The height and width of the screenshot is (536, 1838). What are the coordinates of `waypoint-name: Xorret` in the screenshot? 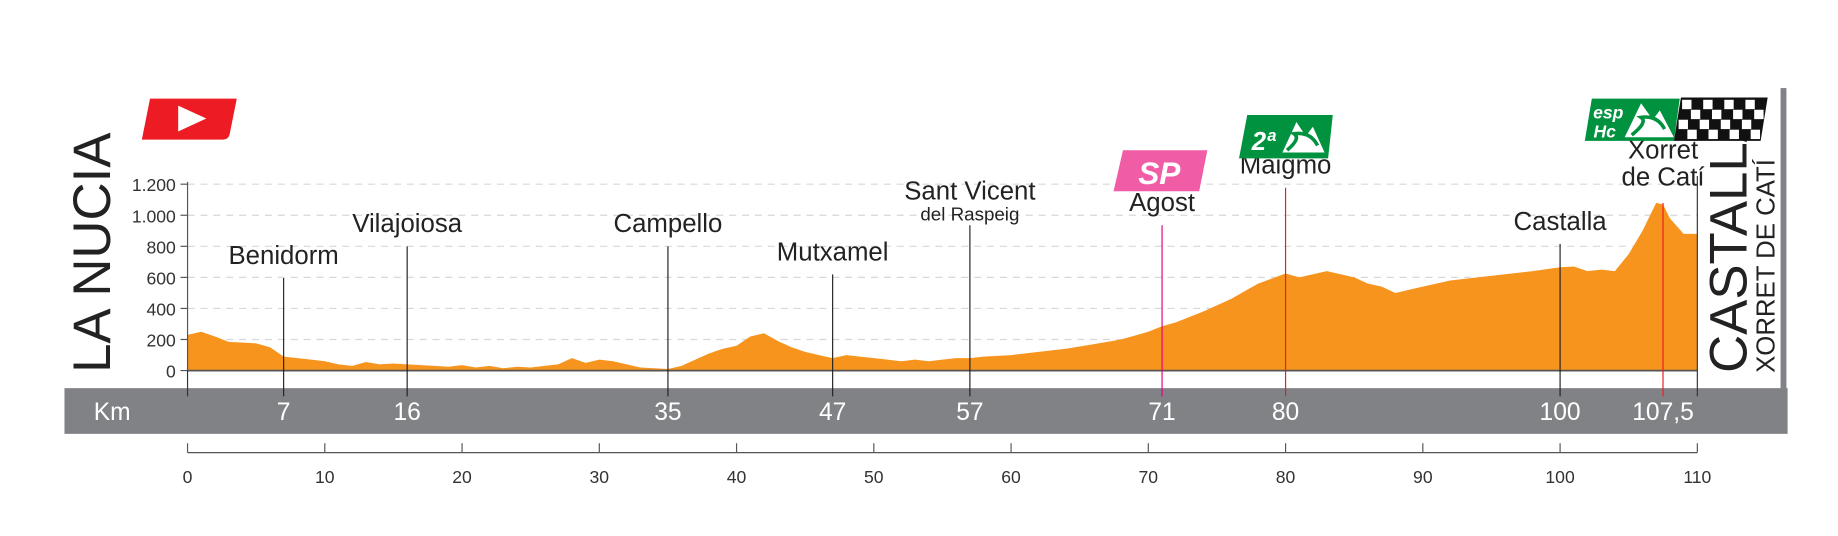 It's located at (1663, 150).